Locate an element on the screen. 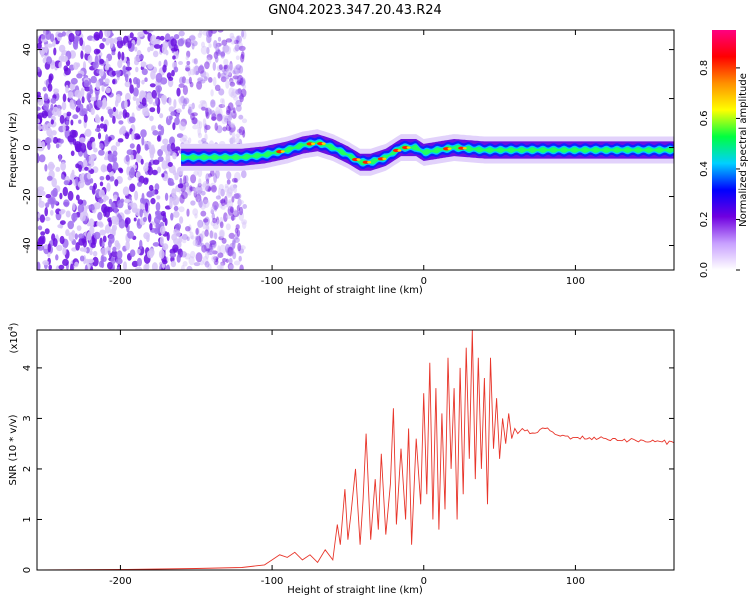 The width and height of the screenshot is (750, 600). spectrogram-peak-halo is located at coordinates (323, 143).